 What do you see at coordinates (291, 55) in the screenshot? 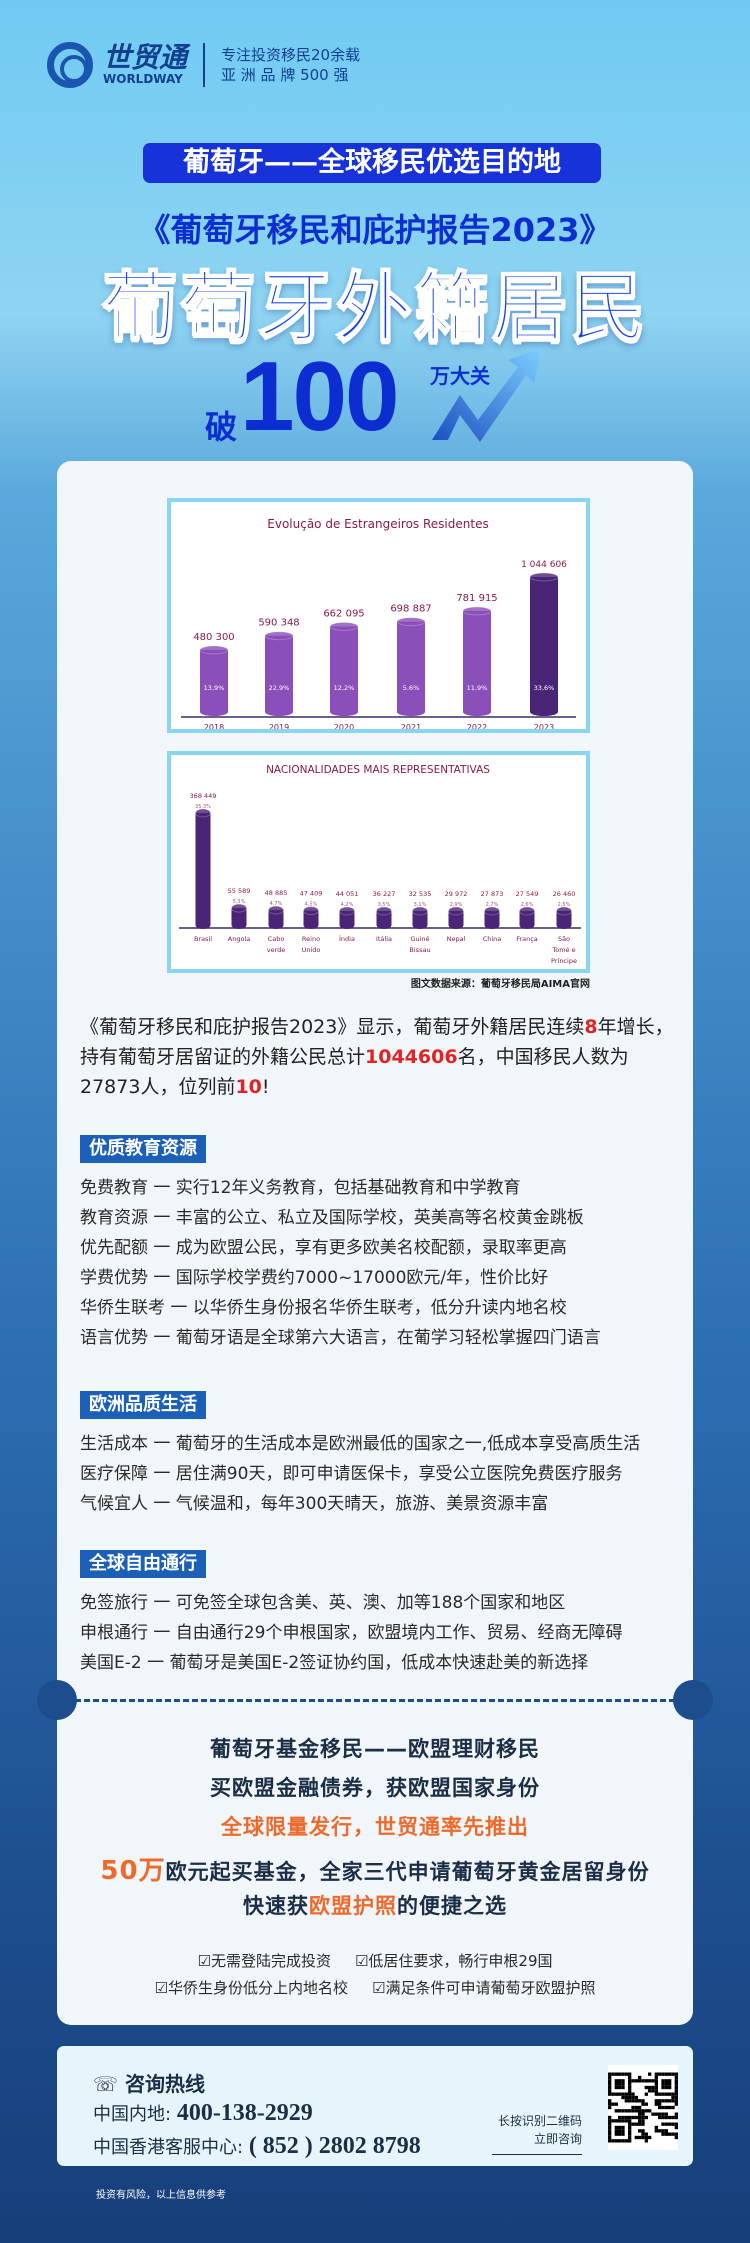
I see `tagline-line: 专注投资移民20余载` at bounding box center [291, 55].